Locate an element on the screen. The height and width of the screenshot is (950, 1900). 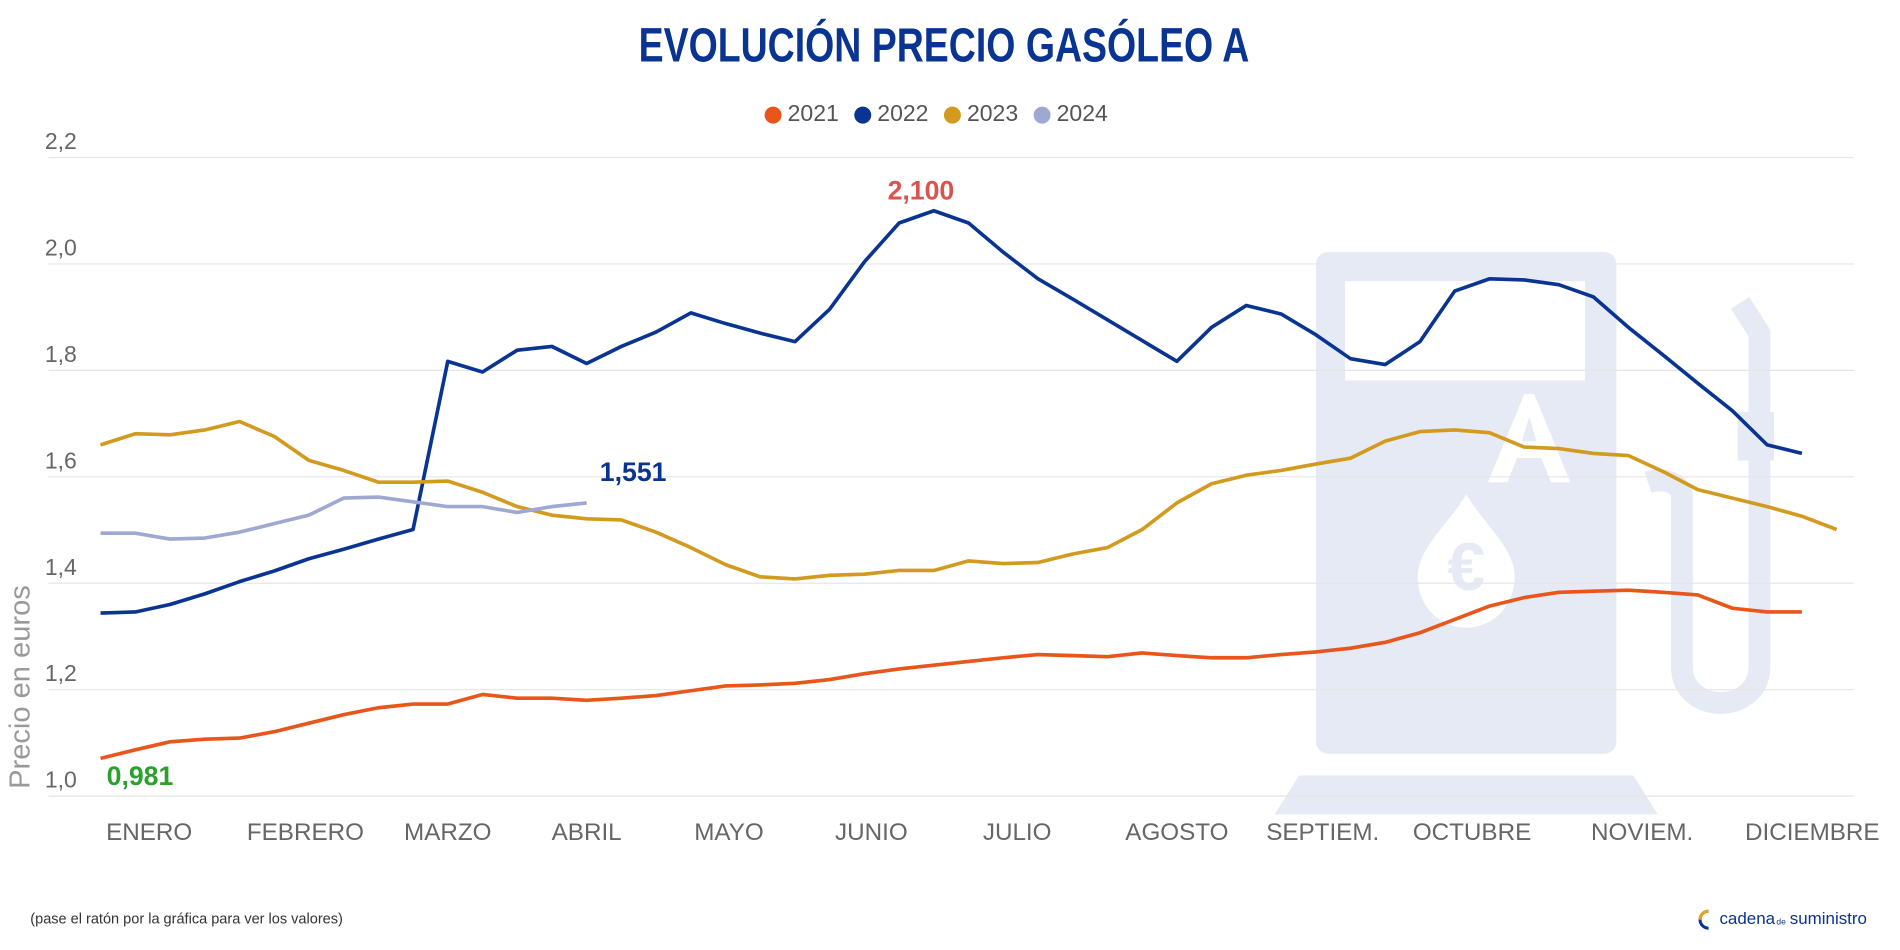
y-tick-label: 1,4 is located at coordinates (61, 567).